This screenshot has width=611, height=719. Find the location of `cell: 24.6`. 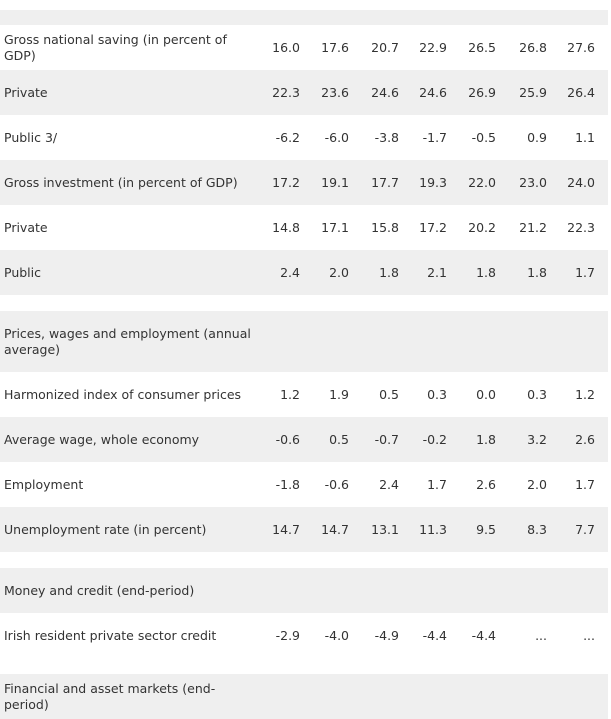

cell: 24.6 is located at coordinates (433, 92).